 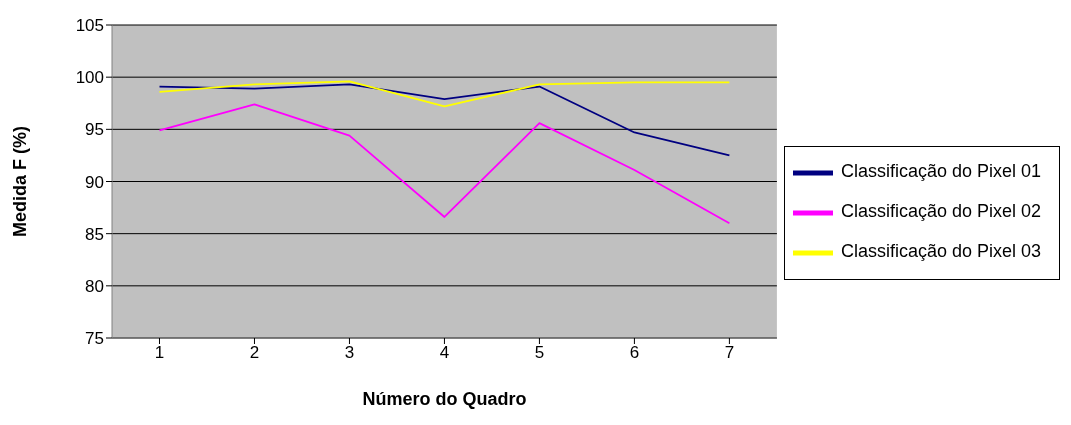 What do you see at coordinates (539, 353) in the screenshot?
I see `x-tick-label: 5` at bounding box center [539, 353].